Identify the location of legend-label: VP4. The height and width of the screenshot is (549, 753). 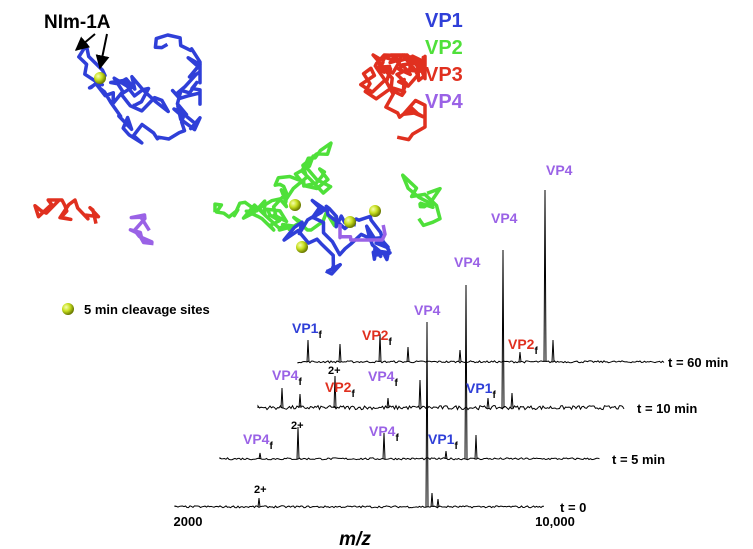
(444, 102).